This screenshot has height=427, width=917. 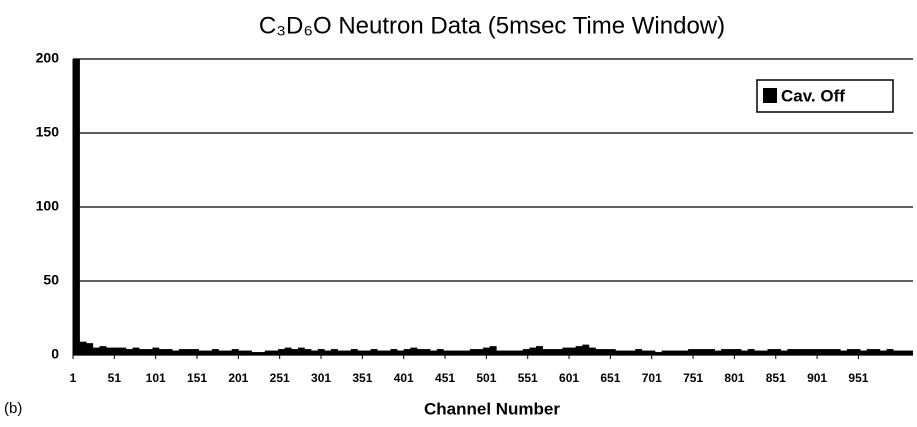 What do you see at coordinates (55, 354) in the screenshot?
I see `y-tick-label: 0` at bounding box center [55, 354].